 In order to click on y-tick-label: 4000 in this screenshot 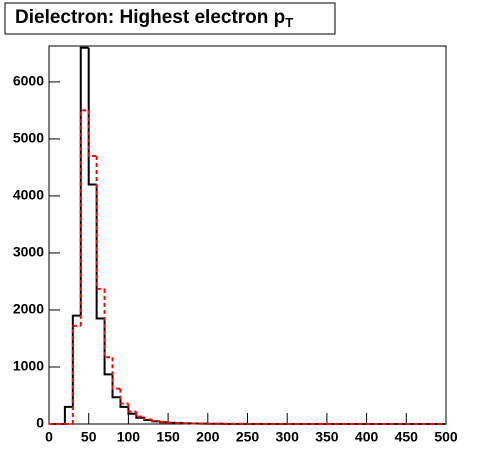, I will do `click(28, 195)`.